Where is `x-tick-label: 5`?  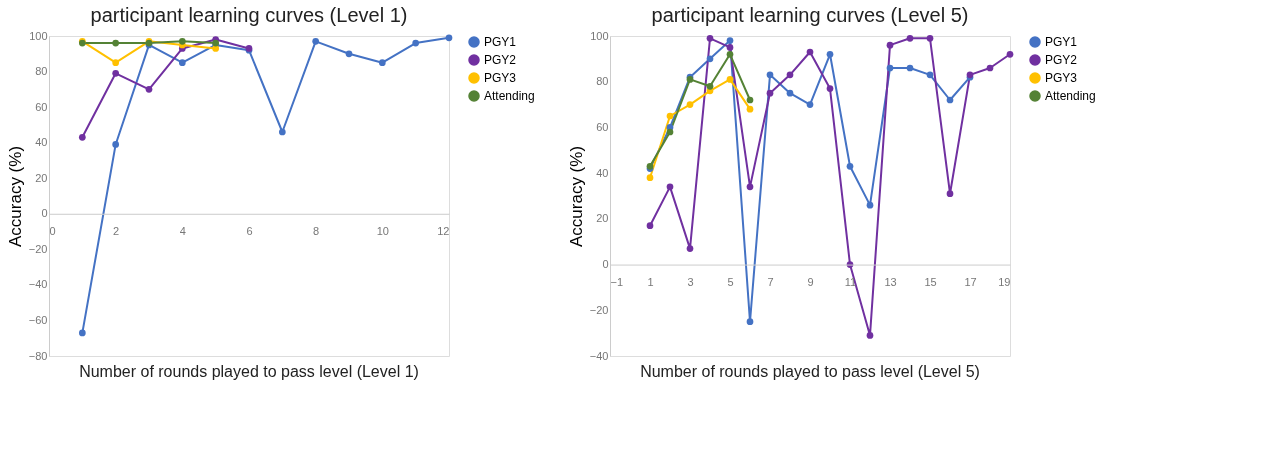
x-tick-label: 5 is located at coordinates (730, 282).